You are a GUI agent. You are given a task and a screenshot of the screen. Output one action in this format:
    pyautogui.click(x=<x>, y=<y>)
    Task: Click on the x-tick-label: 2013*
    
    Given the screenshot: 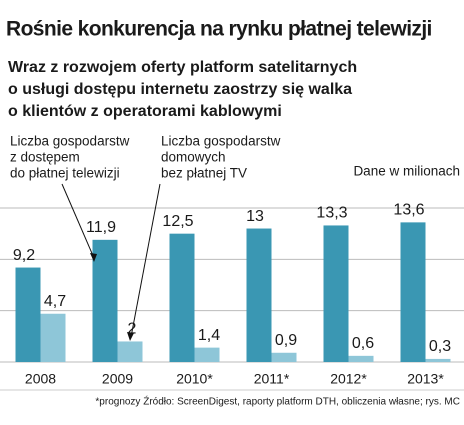 What is the action you would take?
    pyautogui.click(x=425, y=379)
    